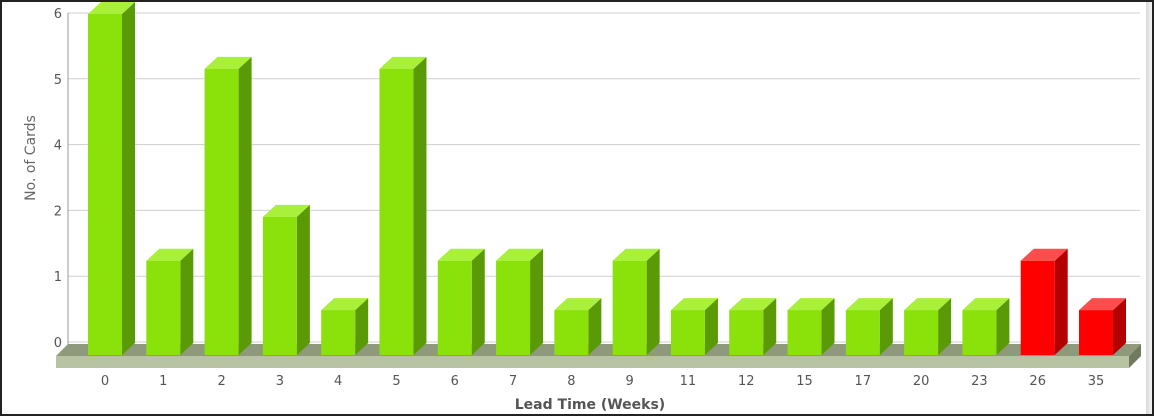  What do you see at coordinates (105, 381) in the screenshot?
I see `x-tick-label: 0` at bounding box center [105, 381].